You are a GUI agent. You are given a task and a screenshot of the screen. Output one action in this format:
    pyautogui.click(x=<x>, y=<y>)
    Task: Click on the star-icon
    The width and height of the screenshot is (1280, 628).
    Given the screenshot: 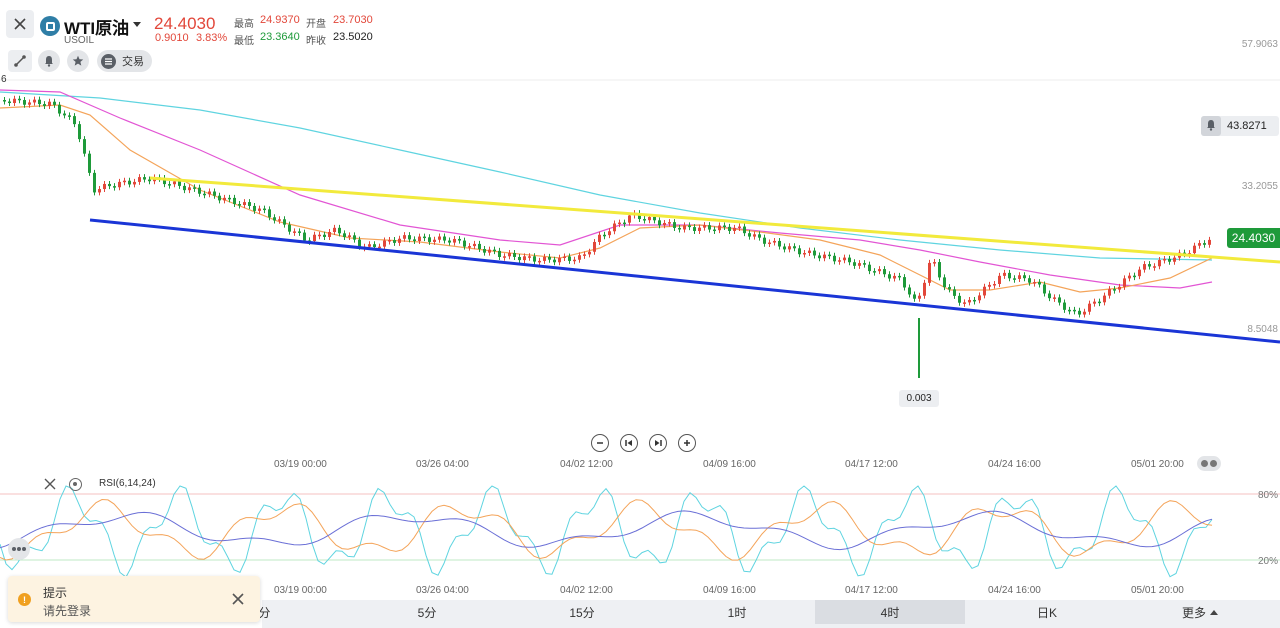 What is the action you would take?
    pyautogui.click(x=78, y=60)
    